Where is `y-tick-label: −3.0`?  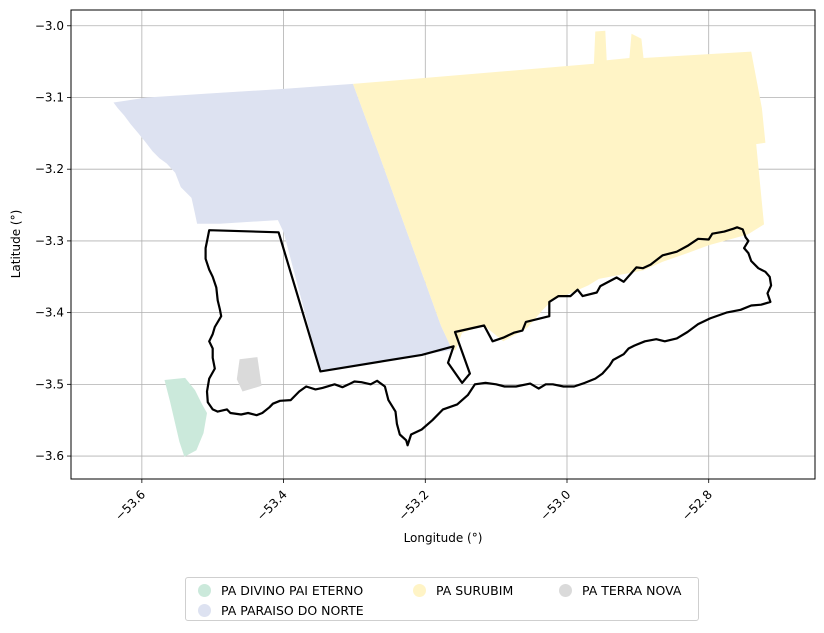 y-tick-label: −3.0 is located at coordinates (49, 26).